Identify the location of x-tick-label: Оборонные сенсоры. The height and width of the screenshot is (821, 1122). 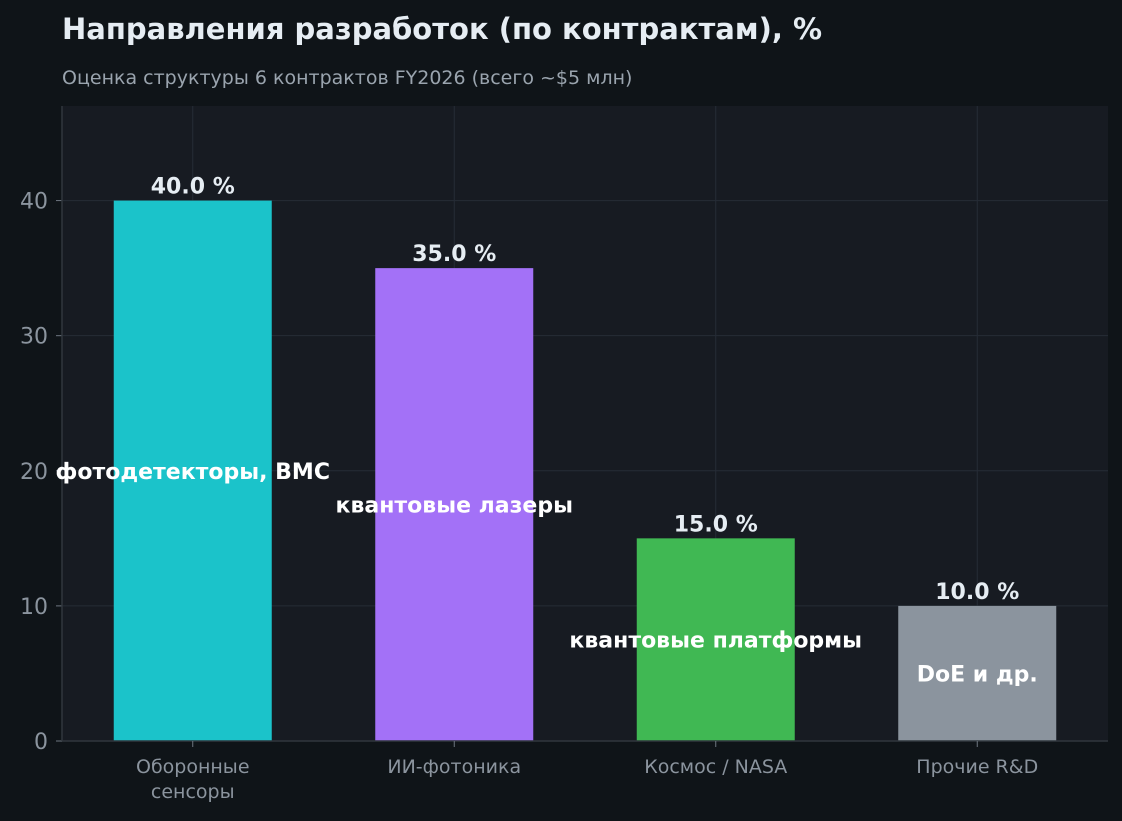
(193, 779).